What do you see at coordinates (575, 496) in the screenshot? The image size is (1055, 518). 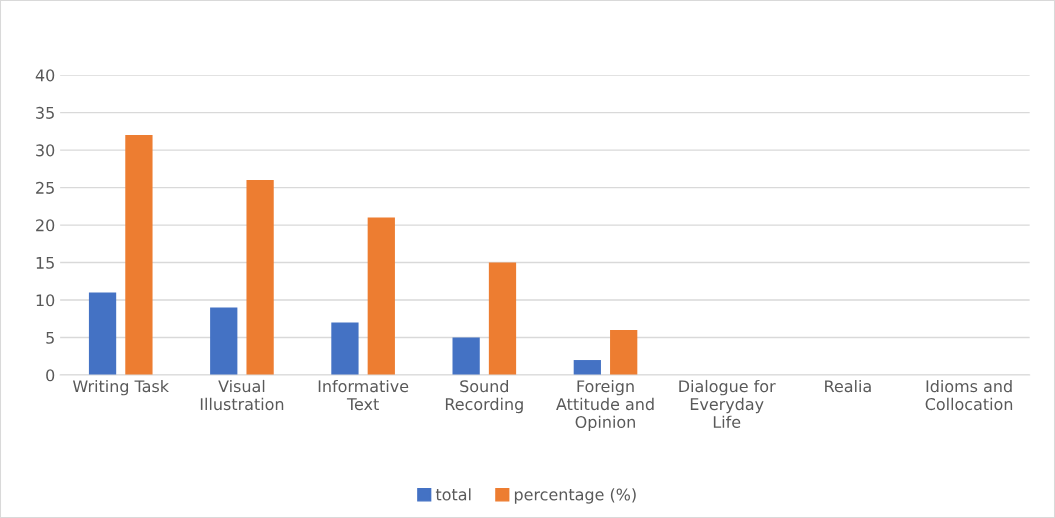 I see `legend-label: percentage (%)` at bounding box center [575, 496].